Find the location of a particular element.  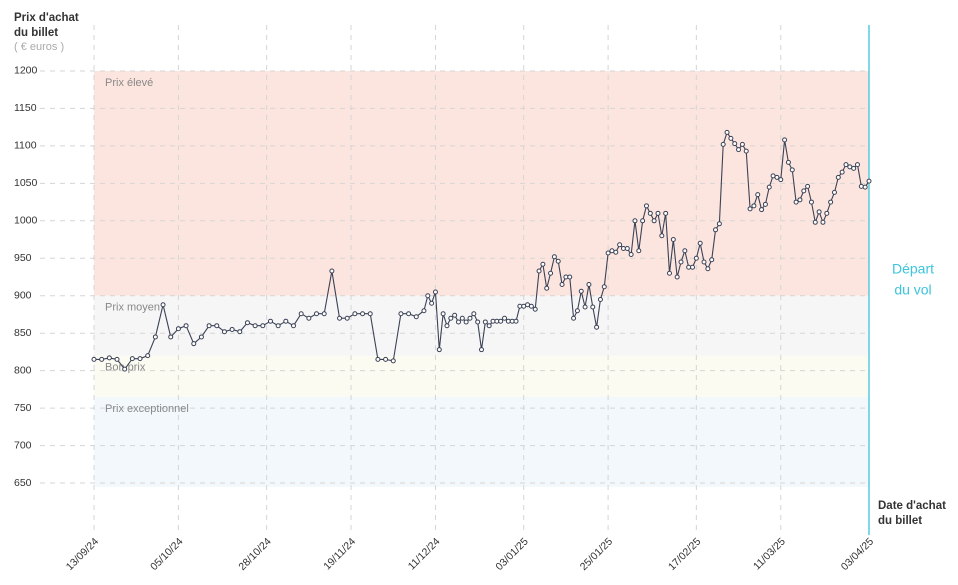

y-tick-label: 950 is located at coordinates (23, 258).